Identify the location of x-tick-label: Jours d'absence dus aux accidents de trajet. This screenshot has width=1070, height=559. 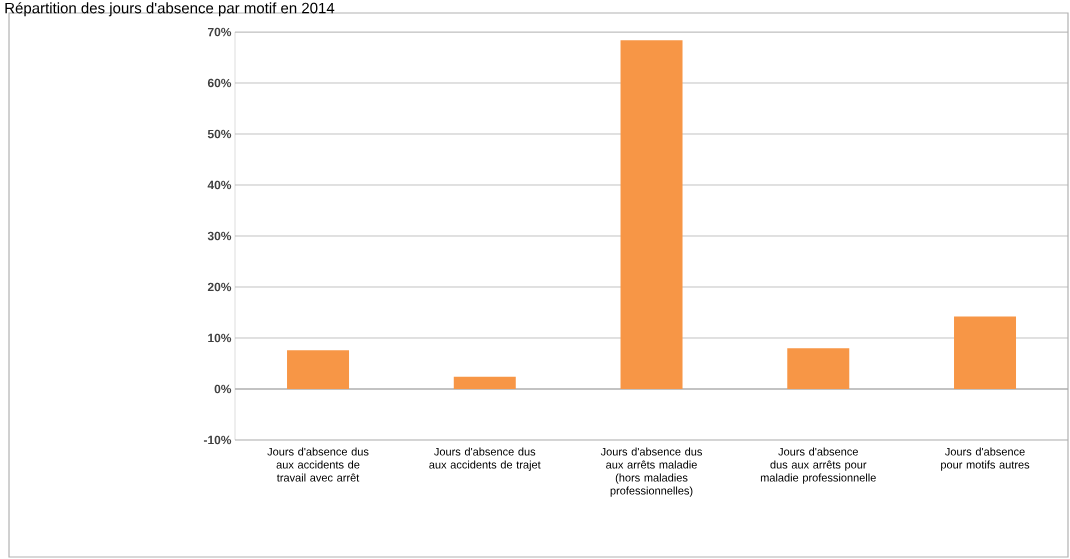
(485, 459).